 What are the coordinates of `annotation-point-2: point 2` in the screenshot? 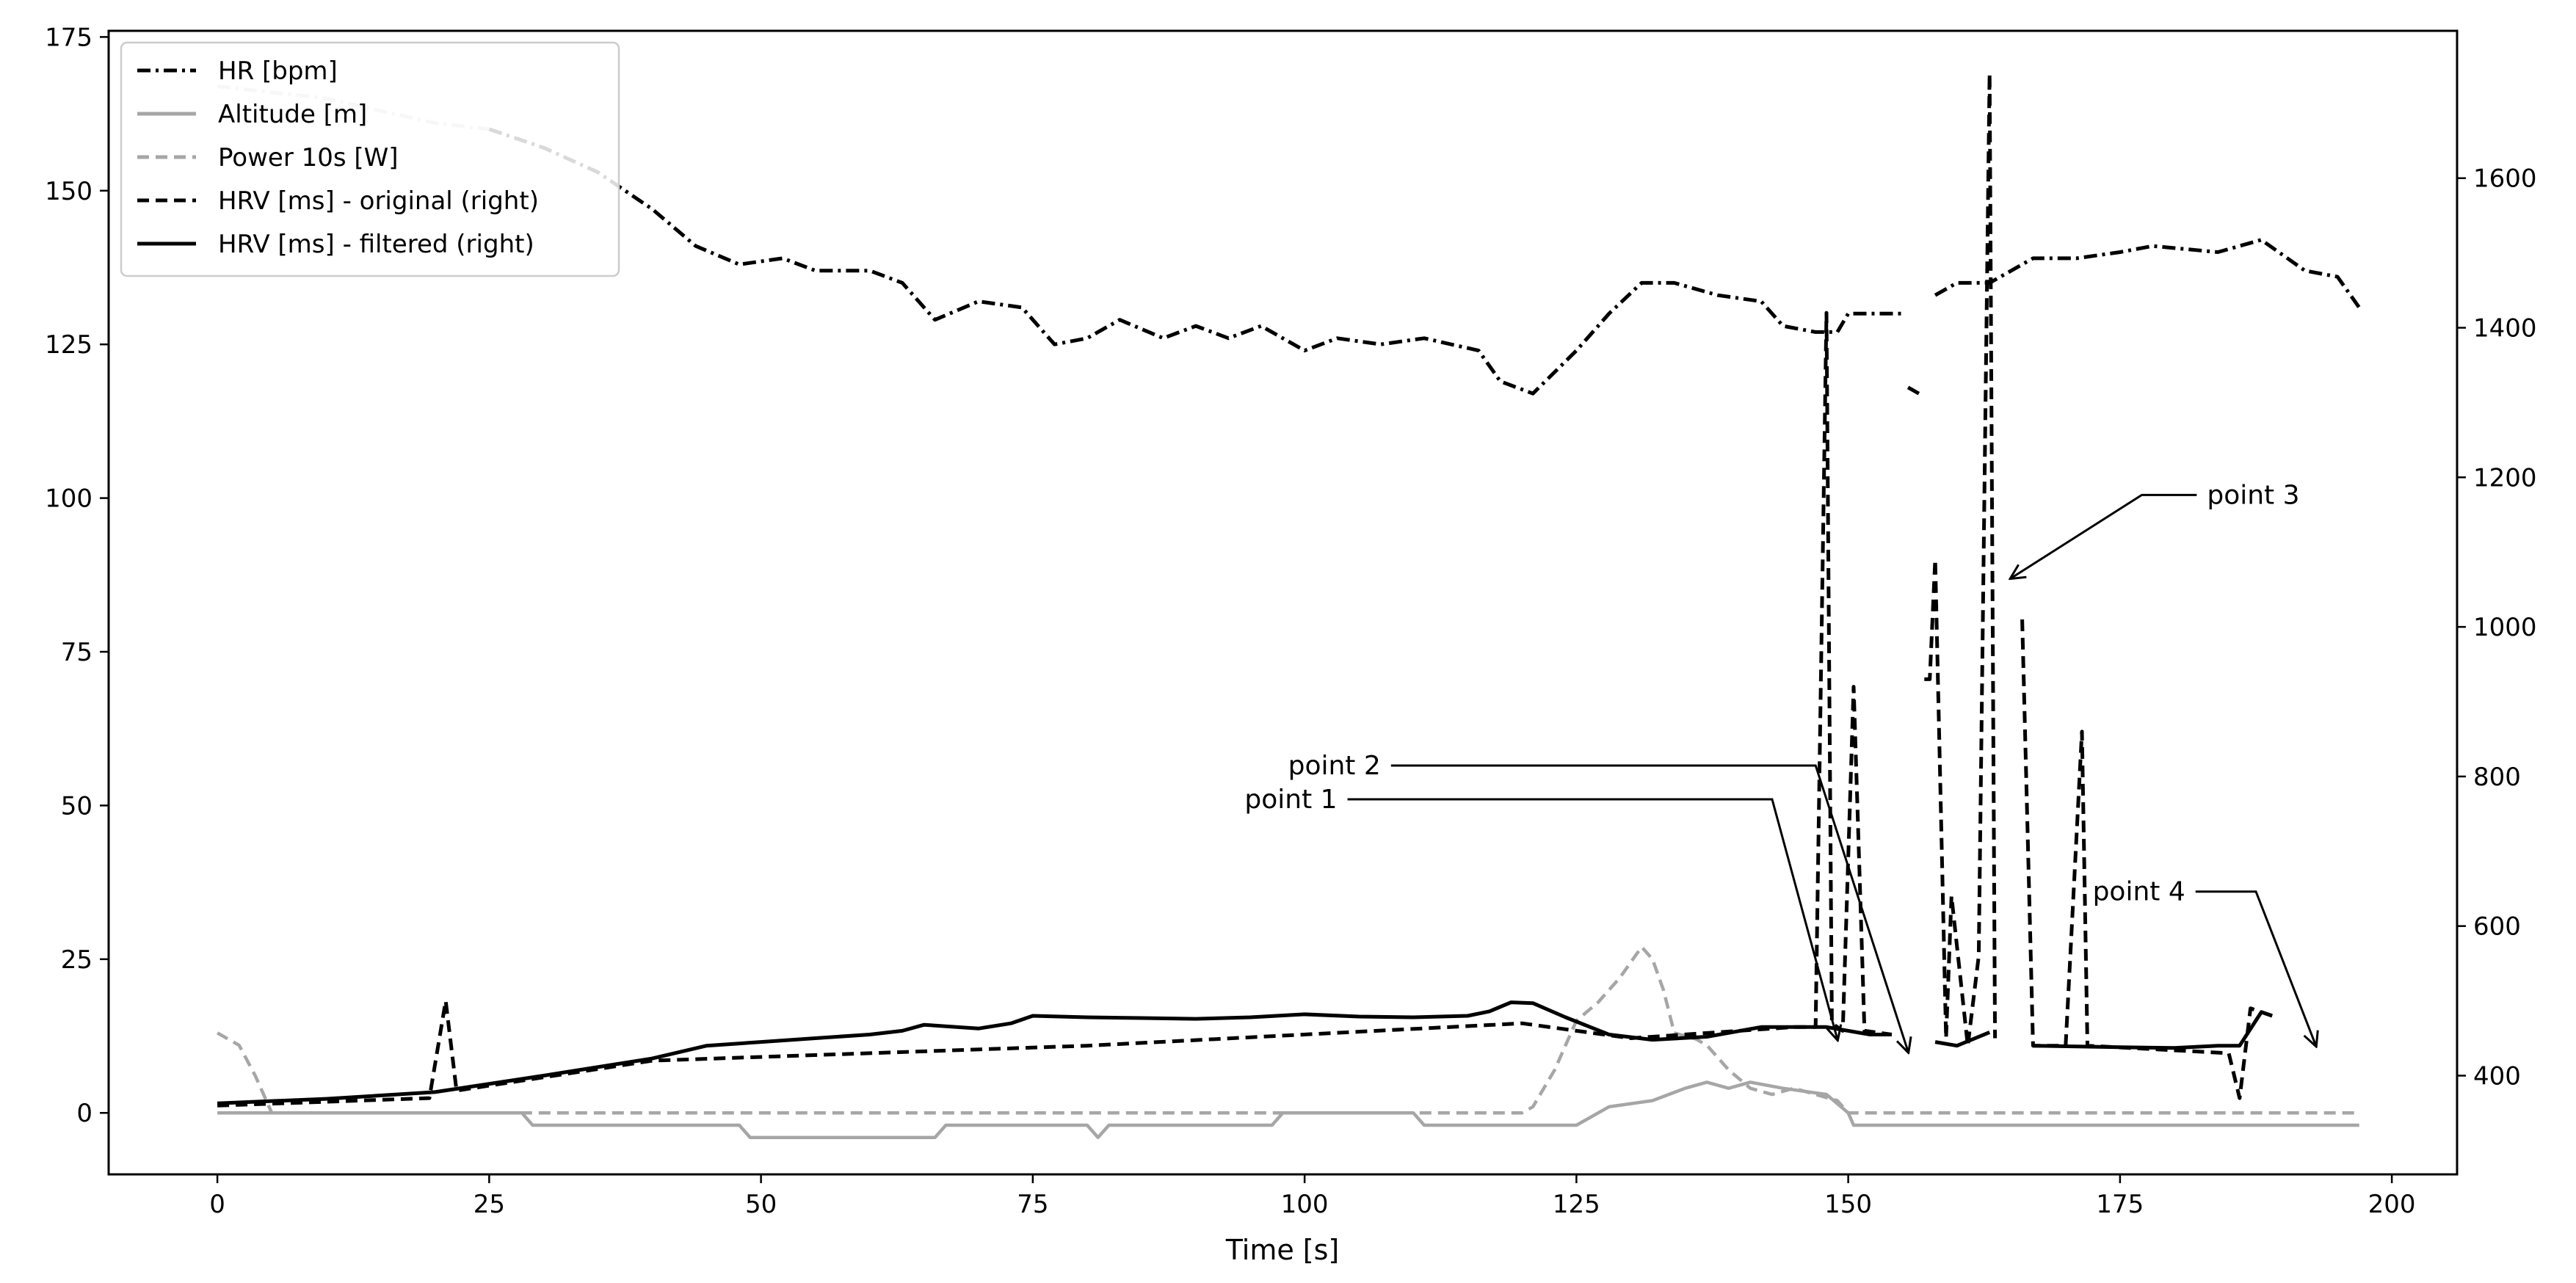 It's located at (1598, 901).